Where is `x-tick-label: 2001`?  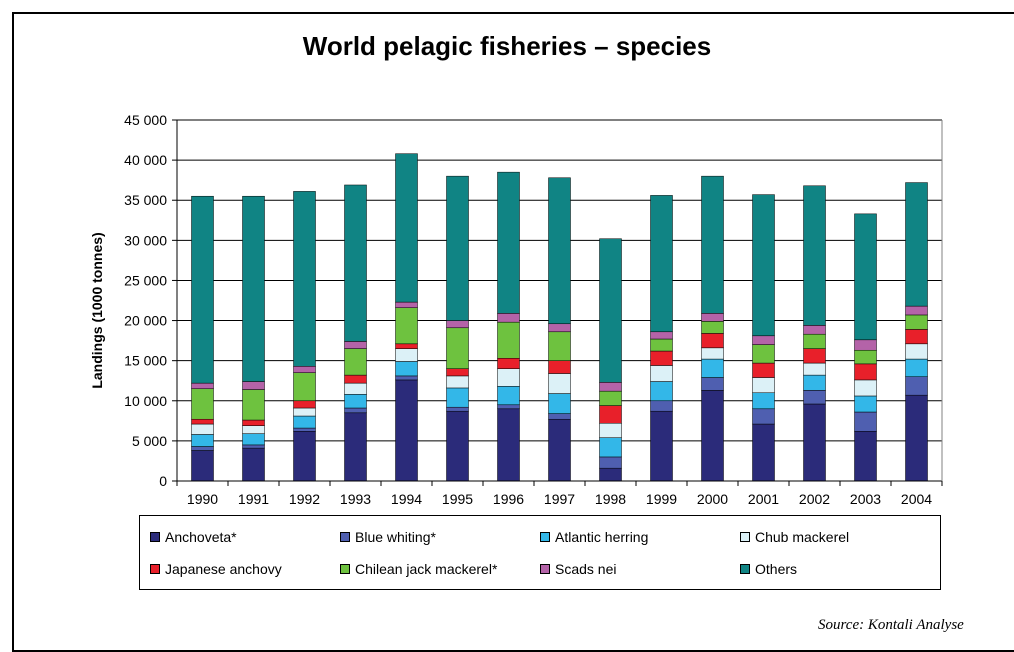 x-tick-label: 2001 is located at coordinates (763, 499).